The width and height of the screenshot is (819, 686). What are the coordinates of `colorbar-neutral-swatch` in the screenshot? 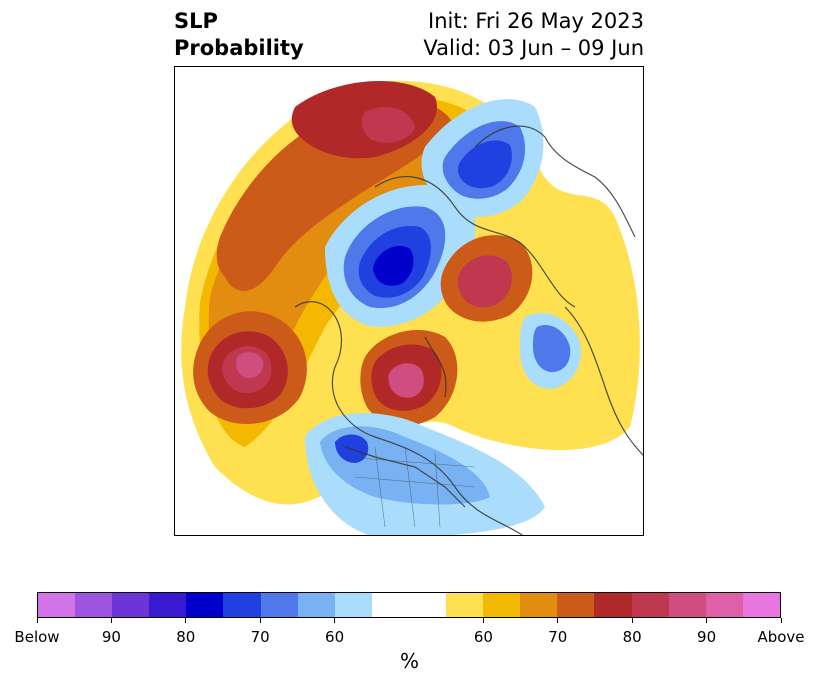 It's located at (409, 605).